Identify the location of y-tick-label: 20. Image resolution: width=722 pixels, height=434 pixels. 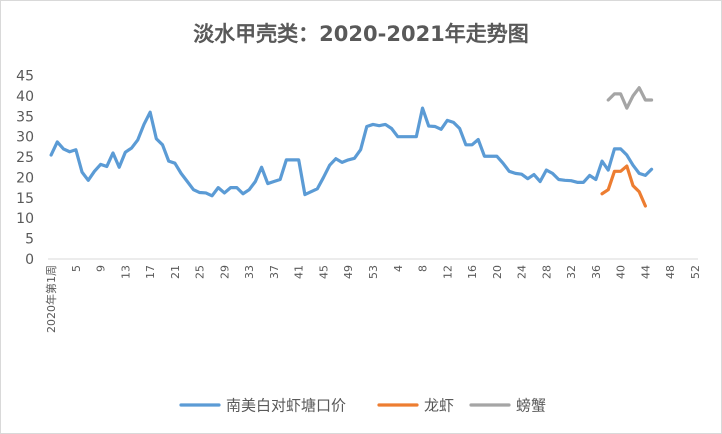
(25, 178).